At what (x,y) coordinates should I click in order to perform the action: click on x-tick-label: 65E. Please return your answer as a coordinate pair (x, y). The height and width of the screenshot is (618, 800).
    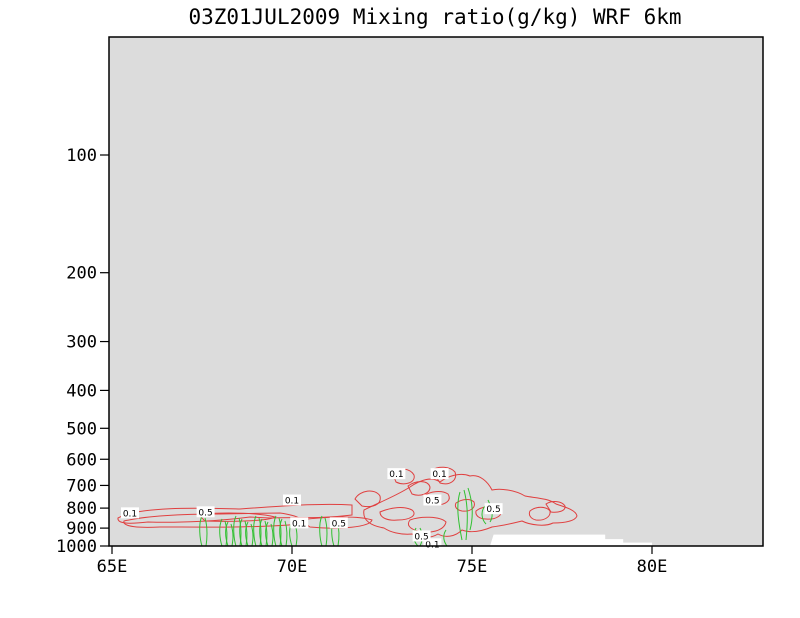
    Looking at the image, I should click on (112, 567).